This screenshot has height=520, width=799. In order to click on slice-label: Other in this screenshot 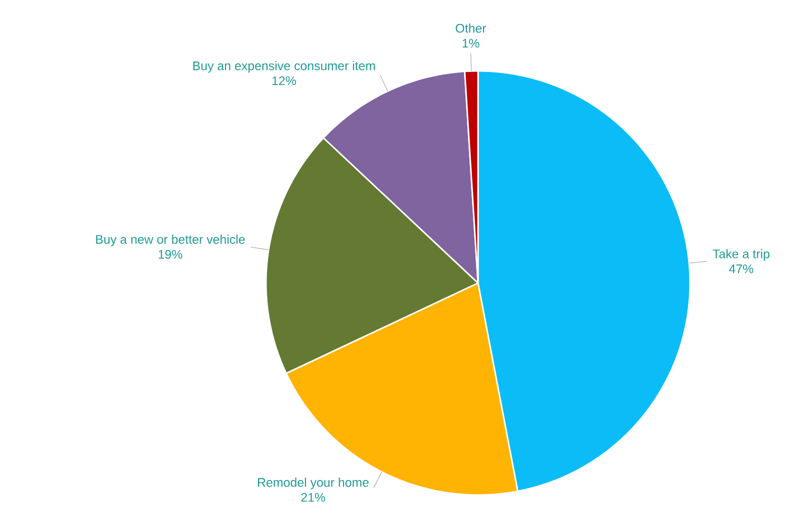, I will do `click(471, 28)`.